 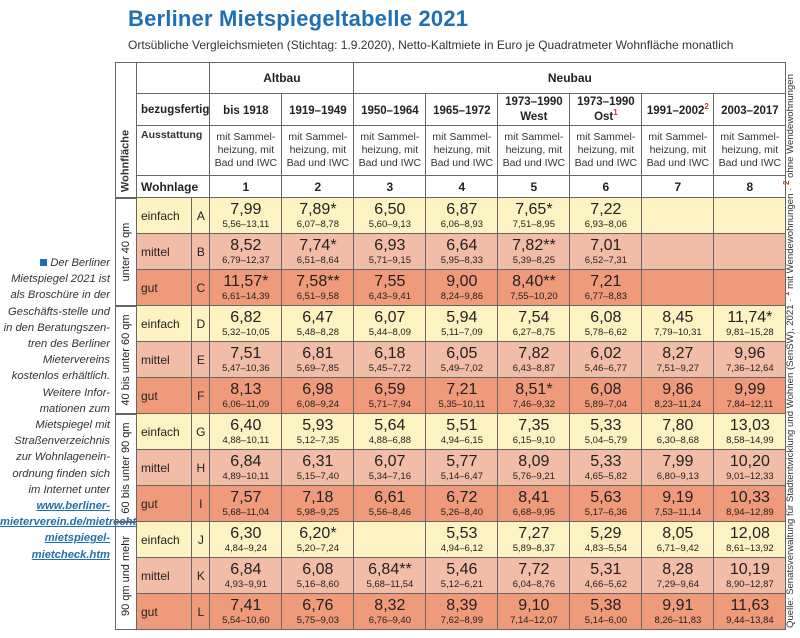 I want to click on rent-range: 7,46–9,32, so click(x=533, y=404).